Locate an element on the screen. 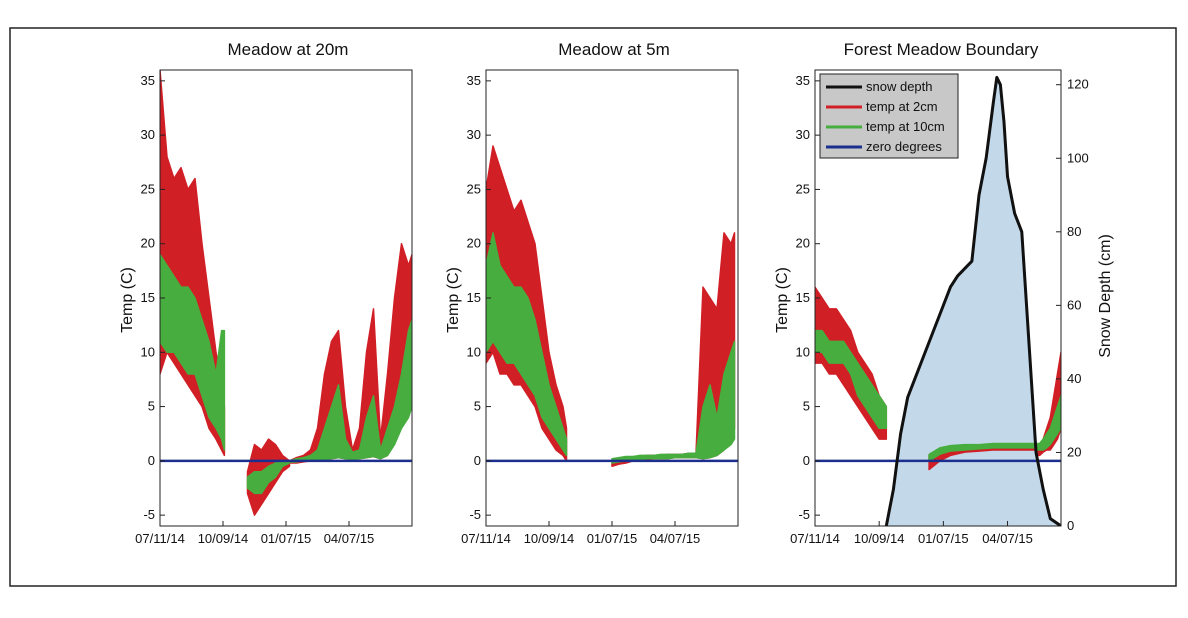 This screenshot has width=1188, height=618. y2-tick-label: 60 is located at coordinates (1074, 304).